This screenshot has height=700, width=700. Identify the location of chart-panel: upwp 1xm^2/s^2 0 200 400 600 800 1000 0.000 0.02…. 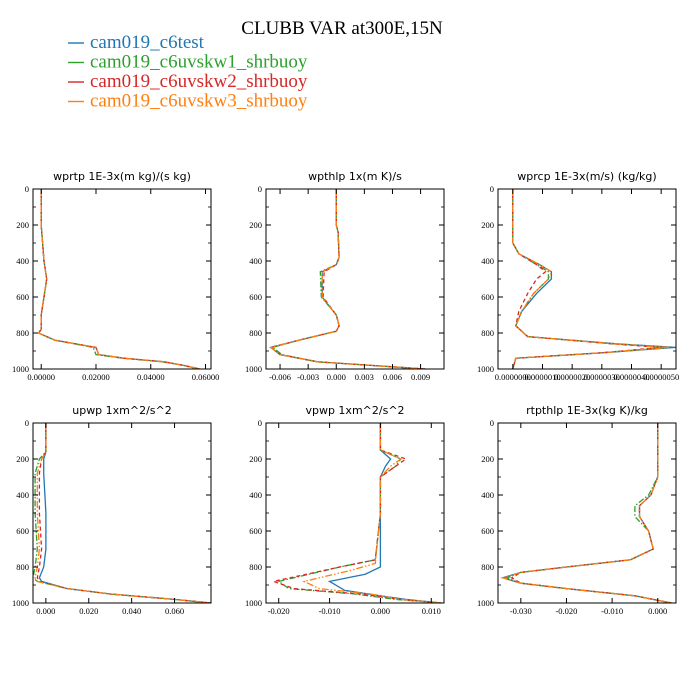
(112, 510).